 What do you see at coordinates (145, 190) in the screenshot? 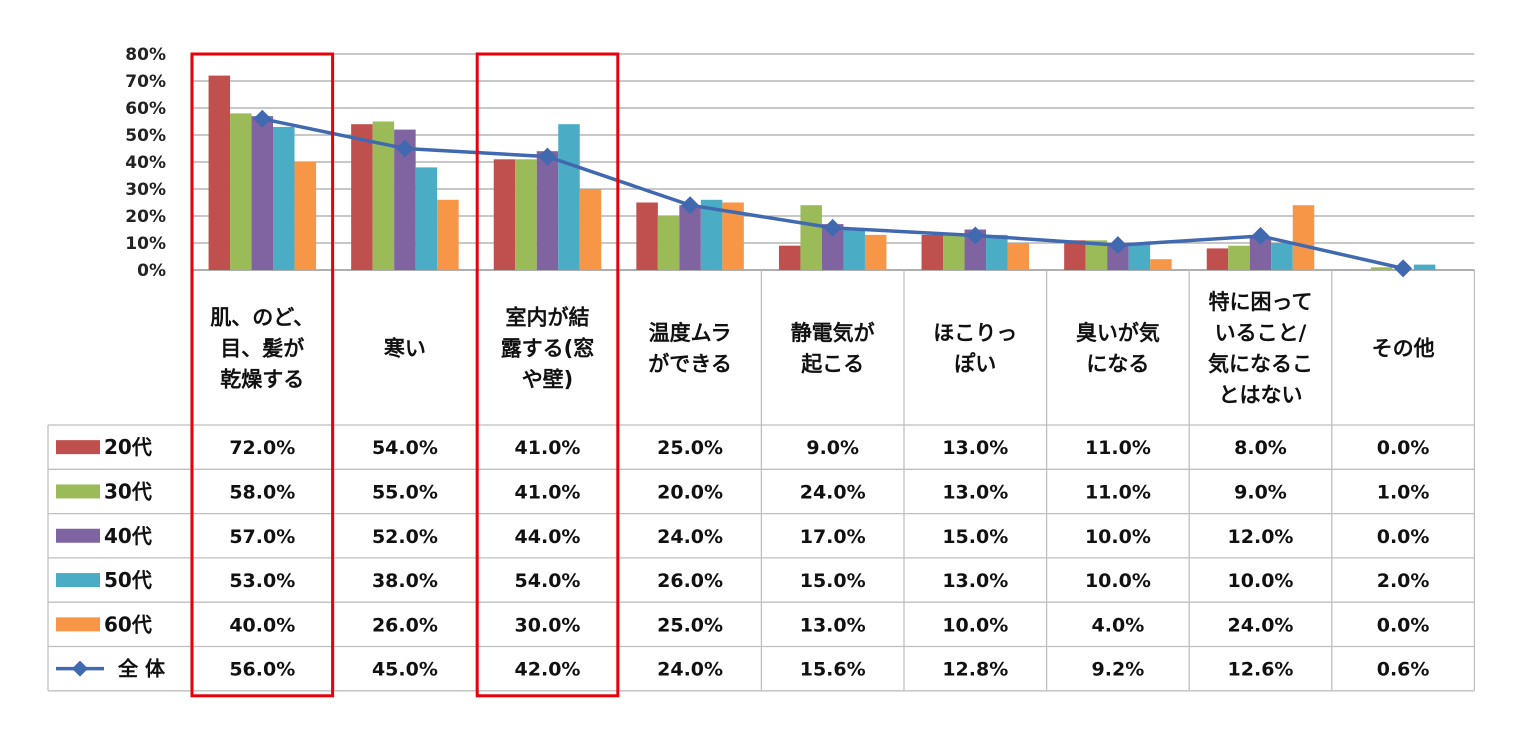
I see `y-tick-label: 30%` at bounding box center [145, 190].